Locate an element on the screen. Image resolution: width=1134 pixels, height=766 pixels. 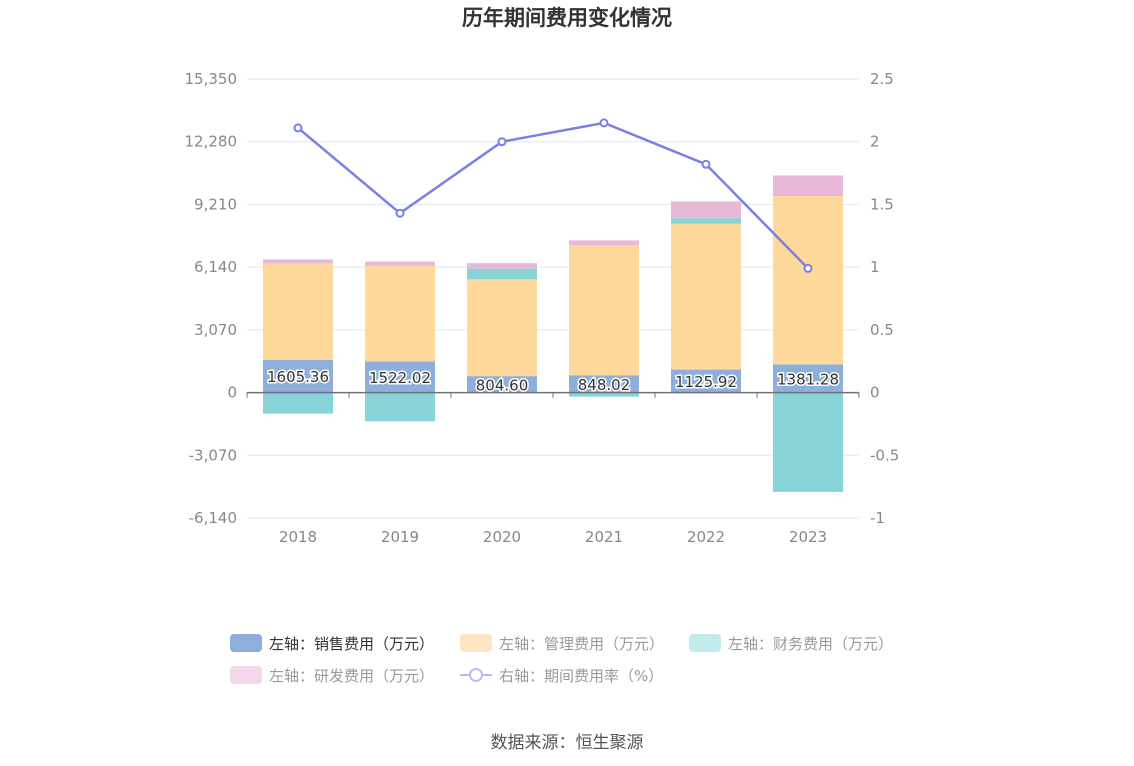
legend-label: 左轴：销售费用（万元） is located at coordinates (351, 644).